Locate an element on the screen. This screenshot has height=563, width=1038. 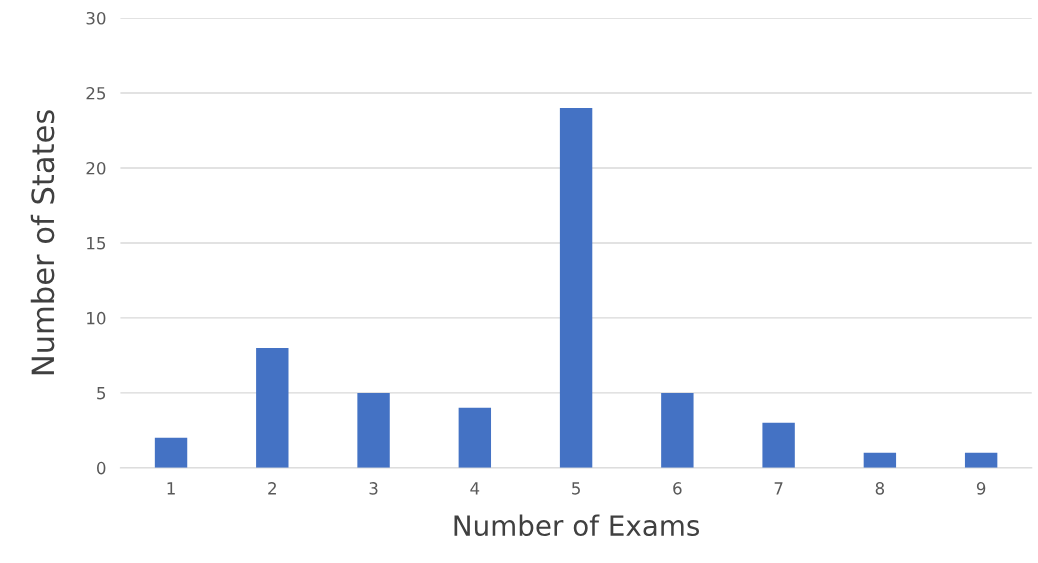
y-tick-label: 15 is located at coordinates (96, 243).